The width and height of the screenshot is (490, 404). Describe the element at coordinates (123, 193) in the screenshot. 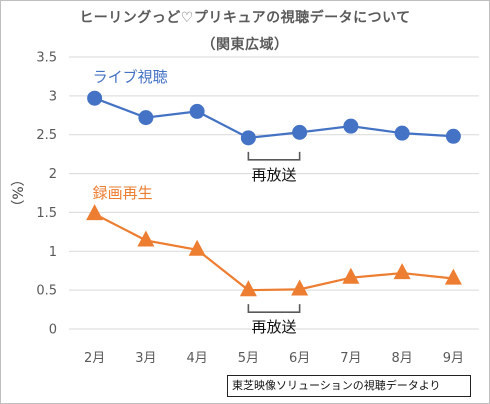

I see `series-label-2: 録画再生` at that location.